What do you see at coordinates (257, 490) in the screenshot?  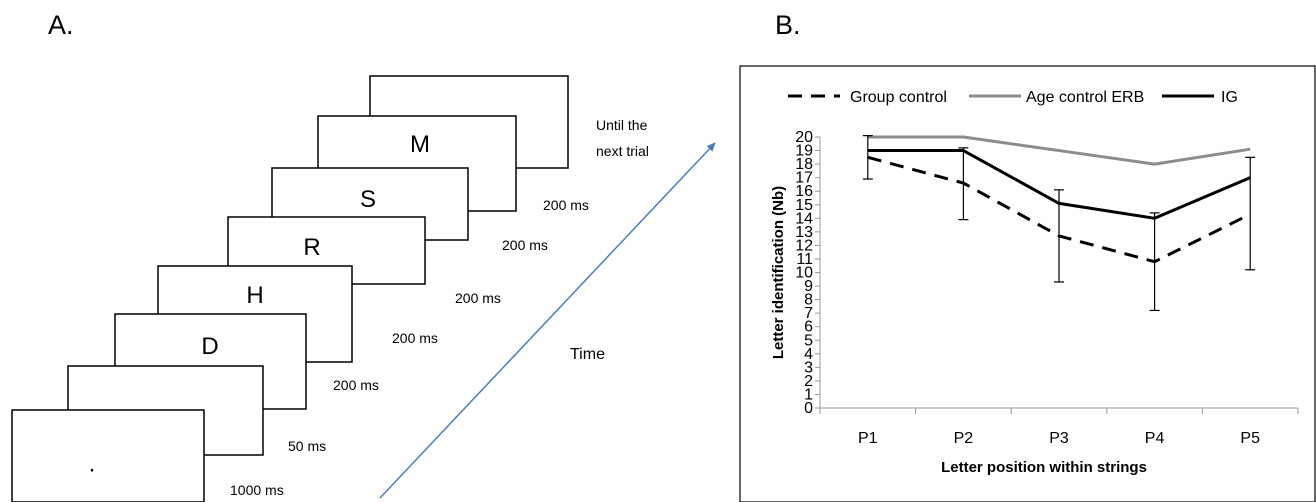 I see `frame-duration: 1000 ms` at bounding box center [257, 490].